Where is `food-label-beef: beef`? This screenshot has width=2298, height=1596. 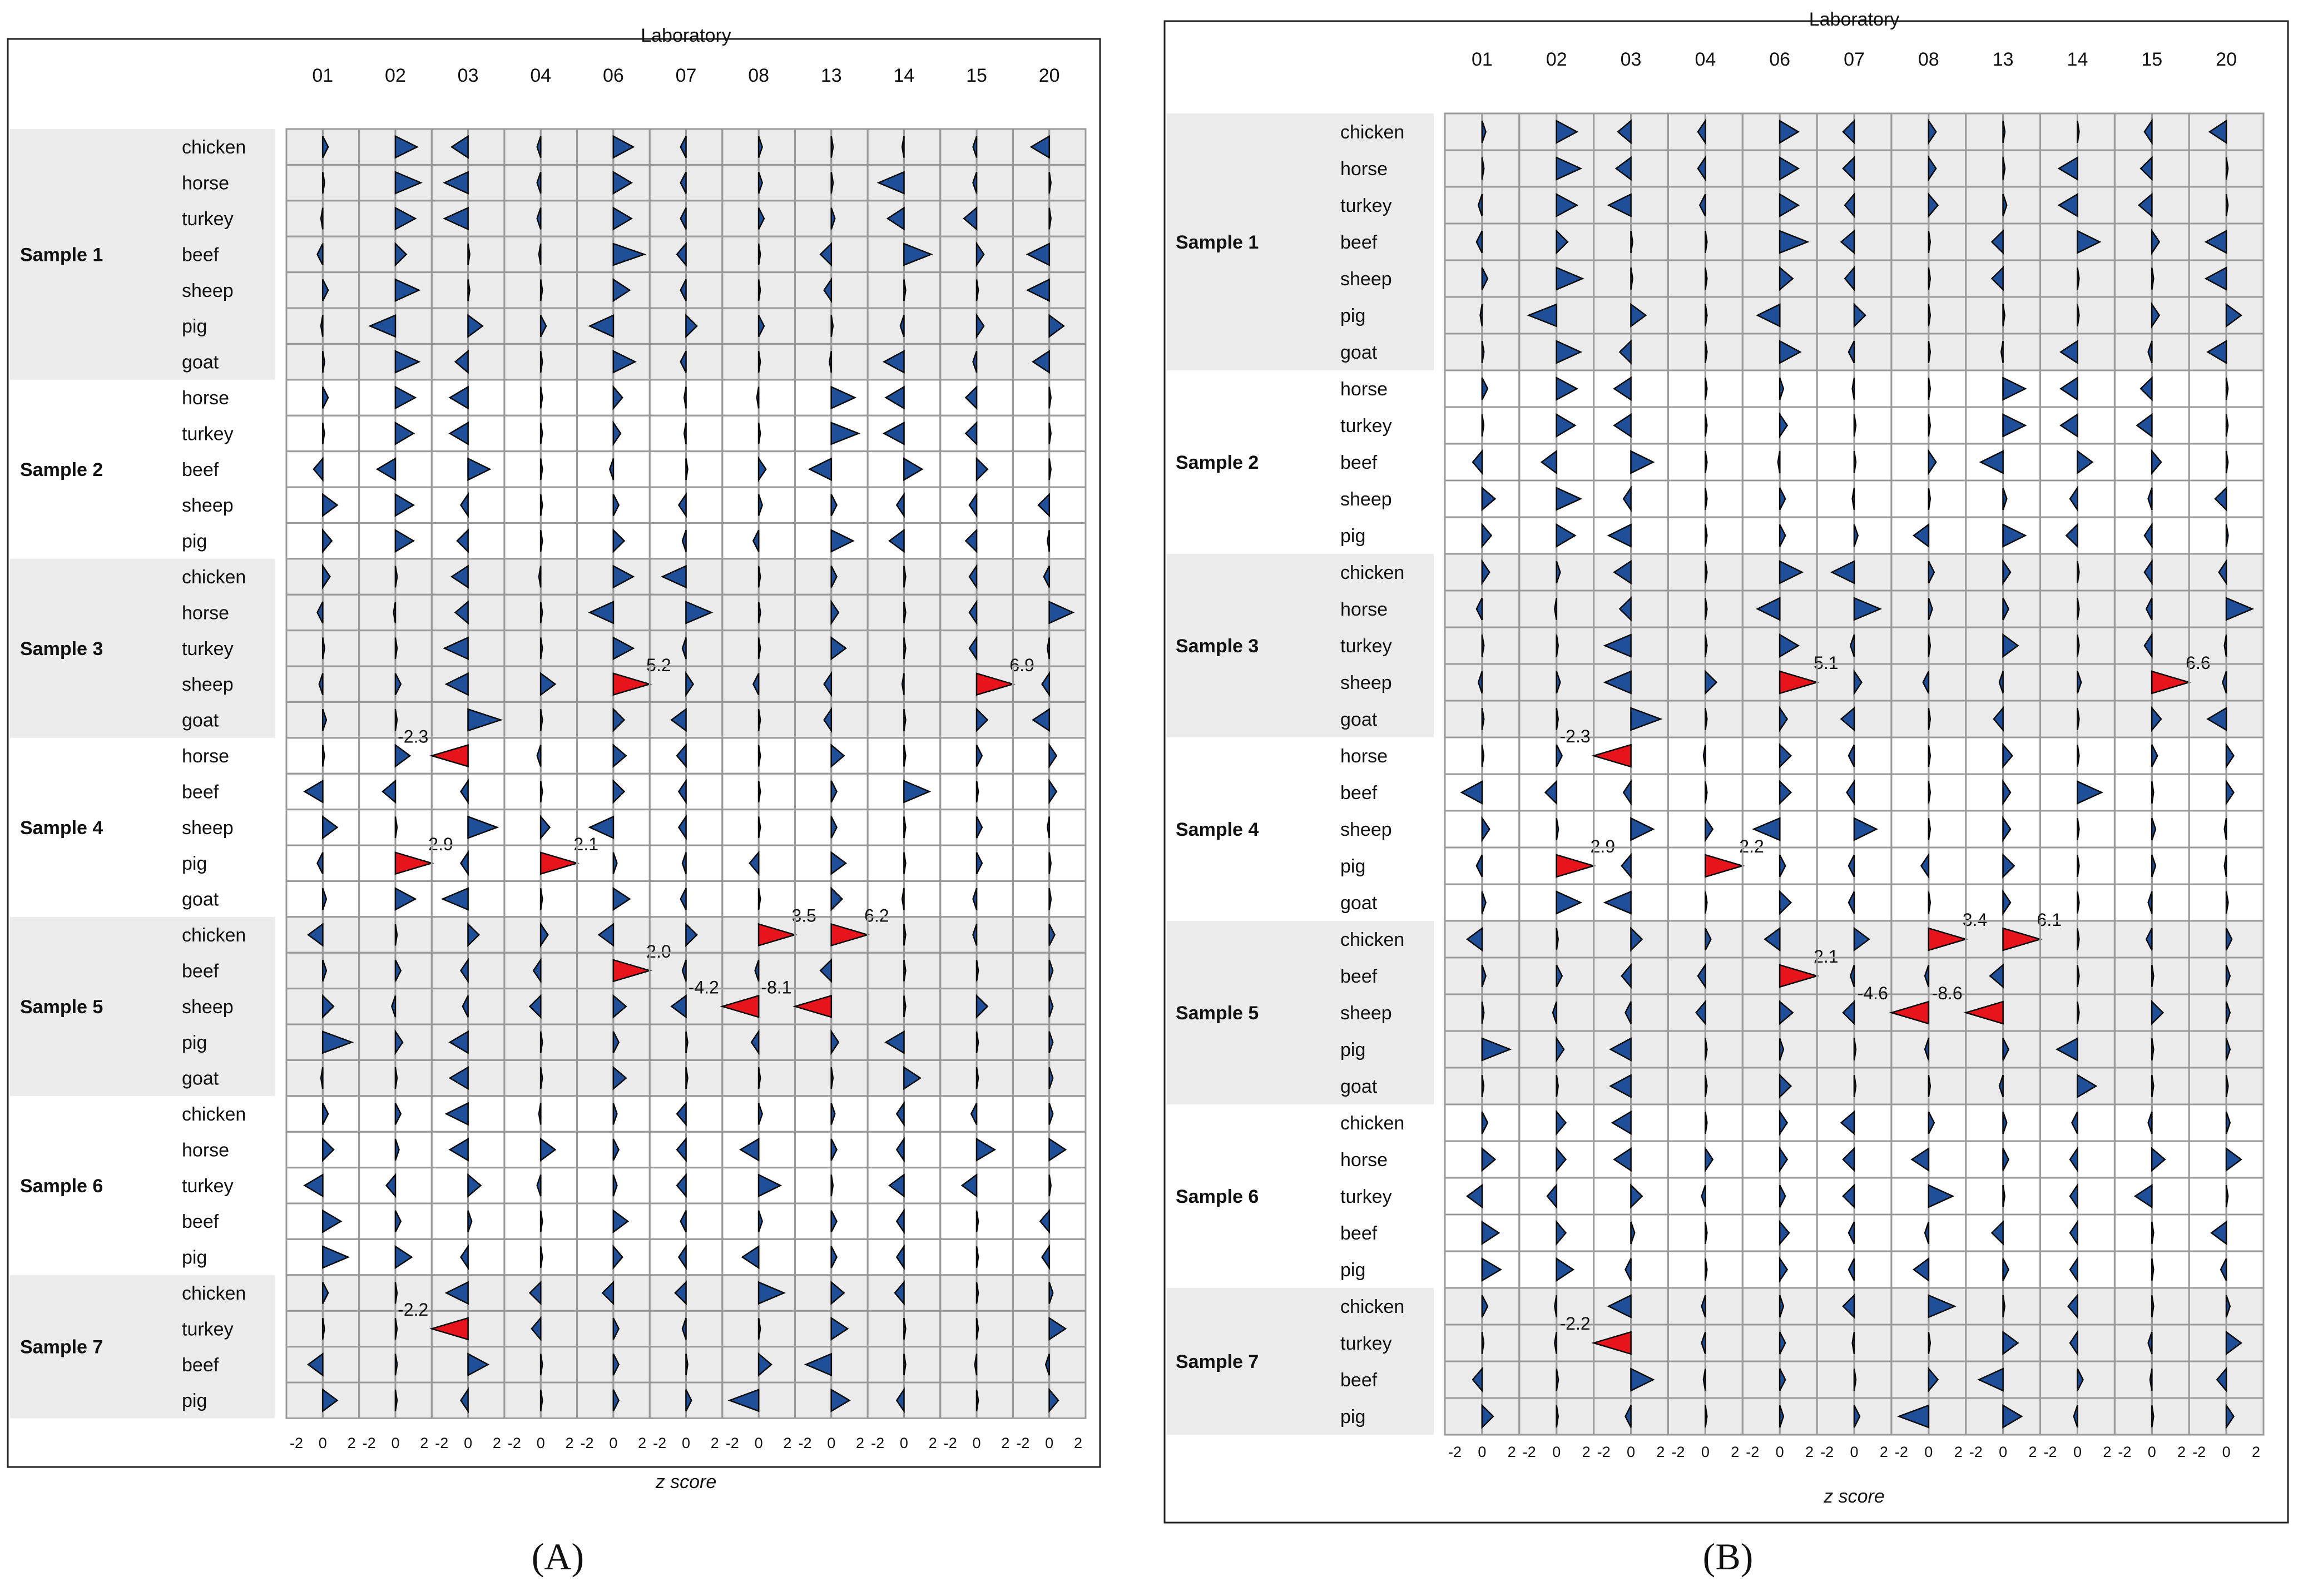
food-label-beef: beef is located at coordinates (1359, 243).